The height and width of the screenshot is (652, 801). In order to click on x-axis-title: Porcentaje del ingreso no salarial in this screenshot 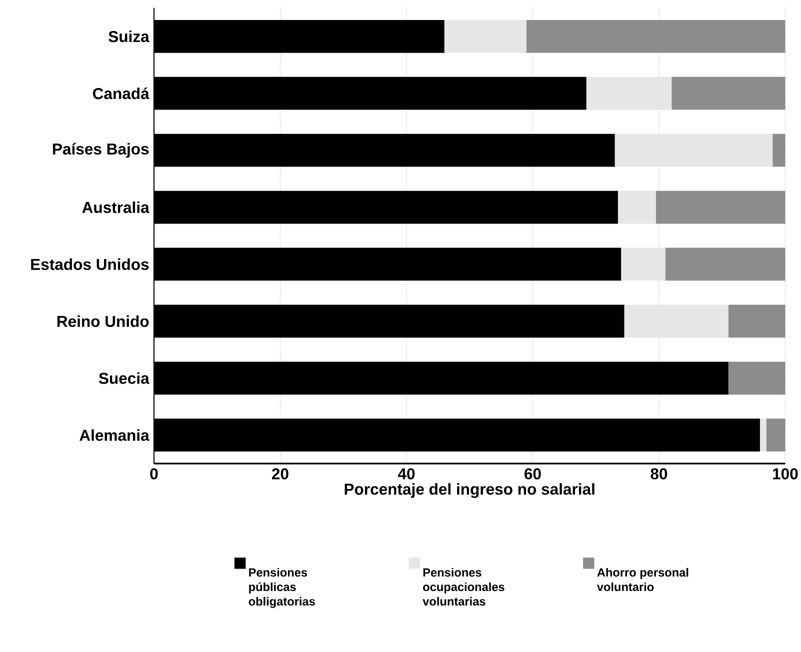, I will do `click(469, 490)`.